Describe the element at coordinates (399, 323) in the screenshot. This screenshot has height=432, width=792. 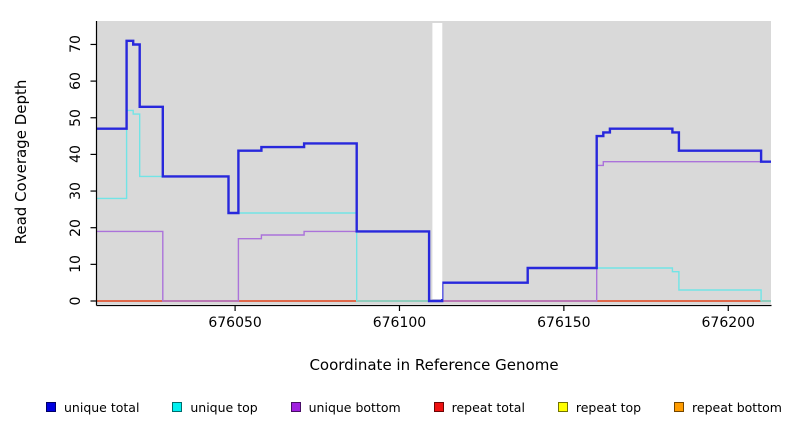
I see `x-tick-label: 676100` at that location.